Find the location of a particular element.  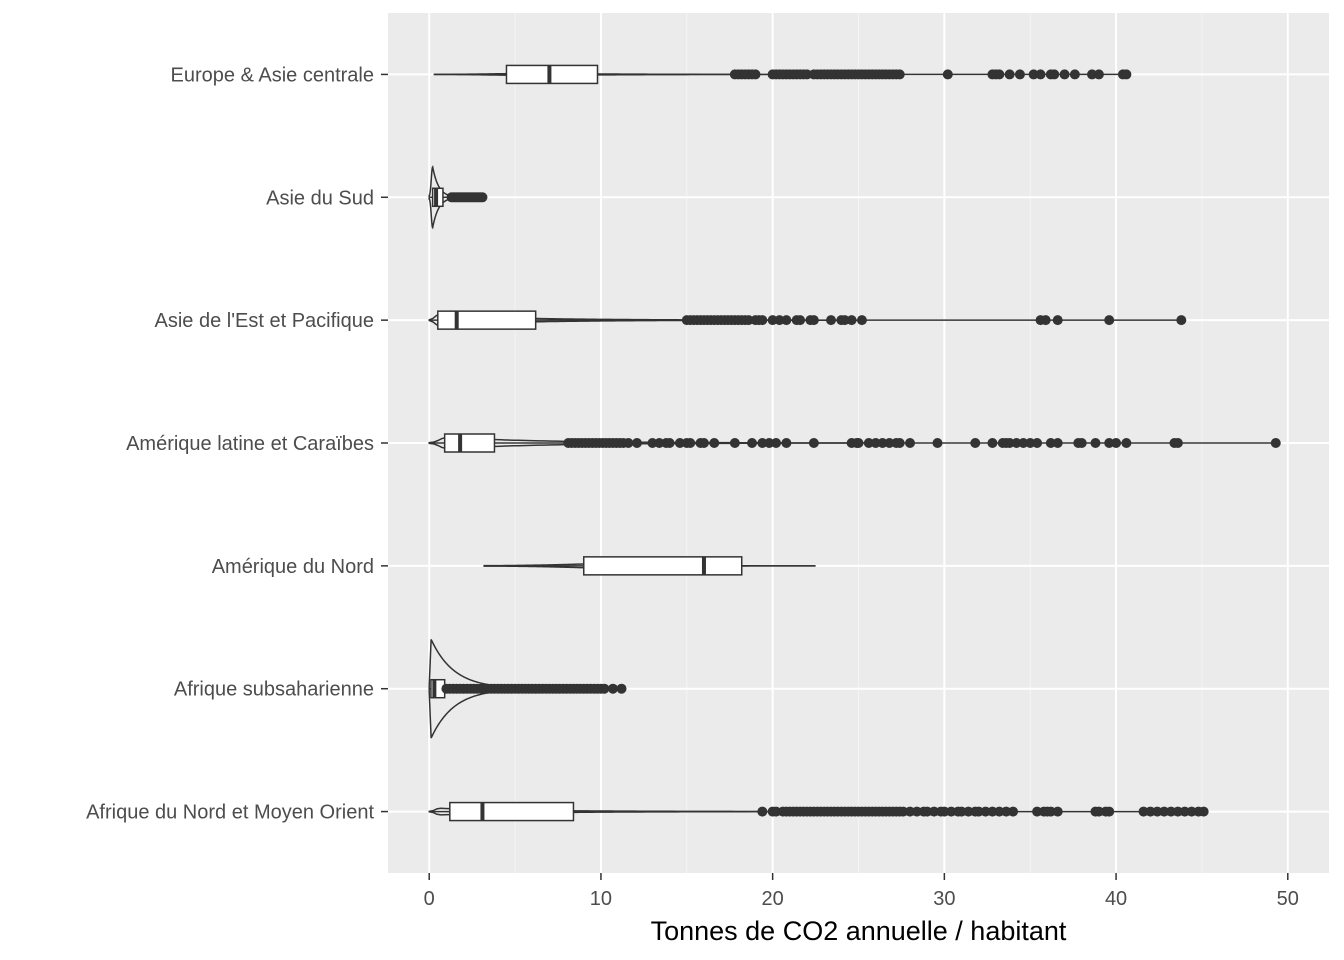

y-tick-label: Afrique subsaharienne is located at coordinates (274, 690).